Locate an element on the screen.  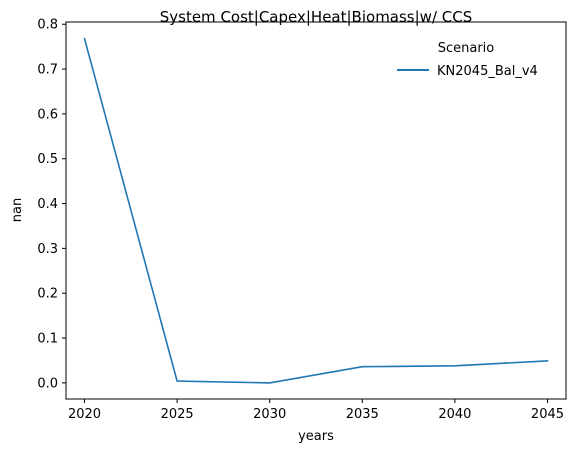
x-tick-label: 2025 is located at coordinates (177, 414).